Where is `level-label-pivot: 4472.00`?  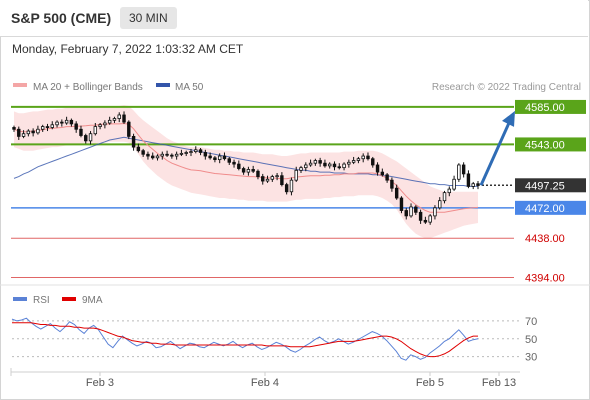 level-label-pivot: 4472.00 is located at coordinates (545, 209).